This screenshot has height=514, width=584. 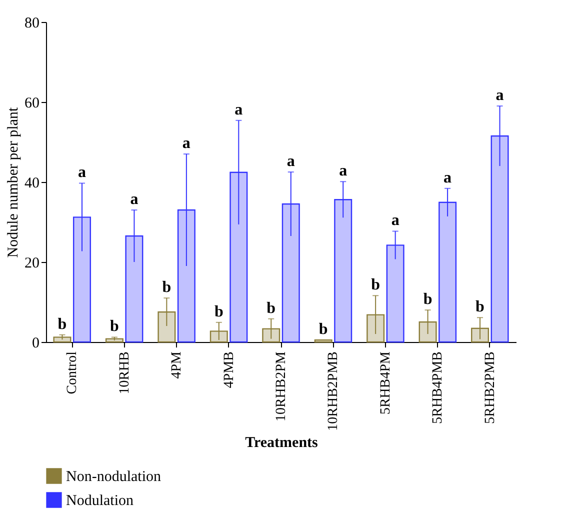 What do you see at coordinates (114, 477) in the screenshot?
I see `legend-label: Non-nodulation` at bounding box center [114, 477].